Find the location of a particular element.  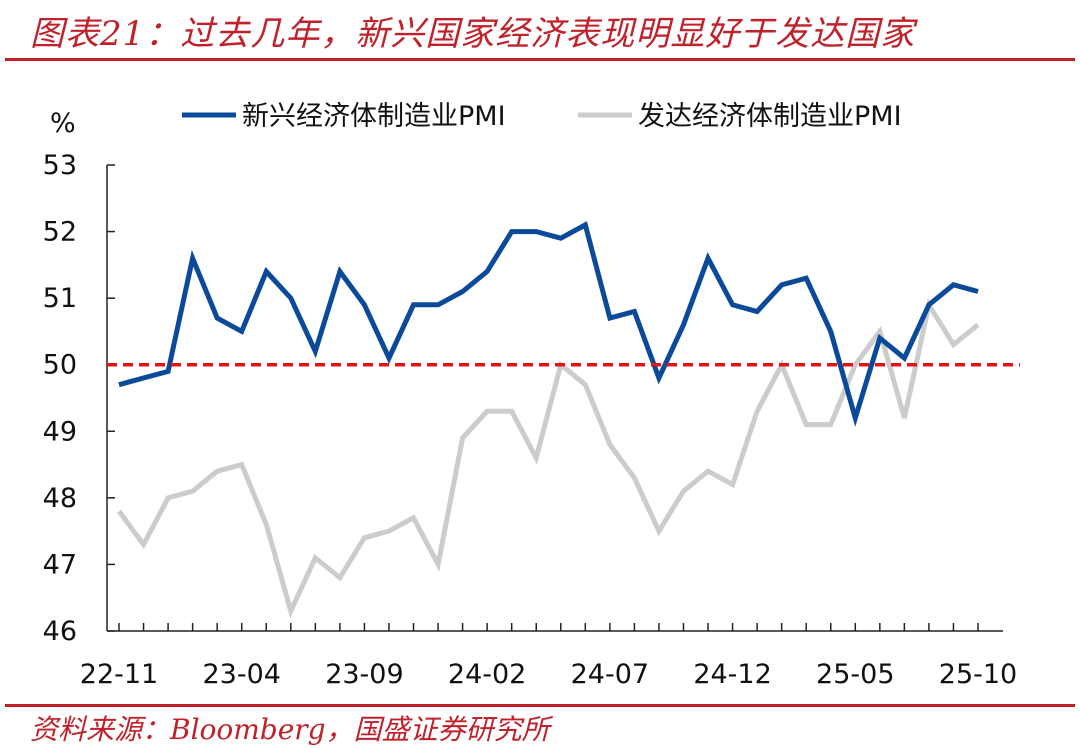

x-tick-label: 22-11 is located at coordinates (119, 674).